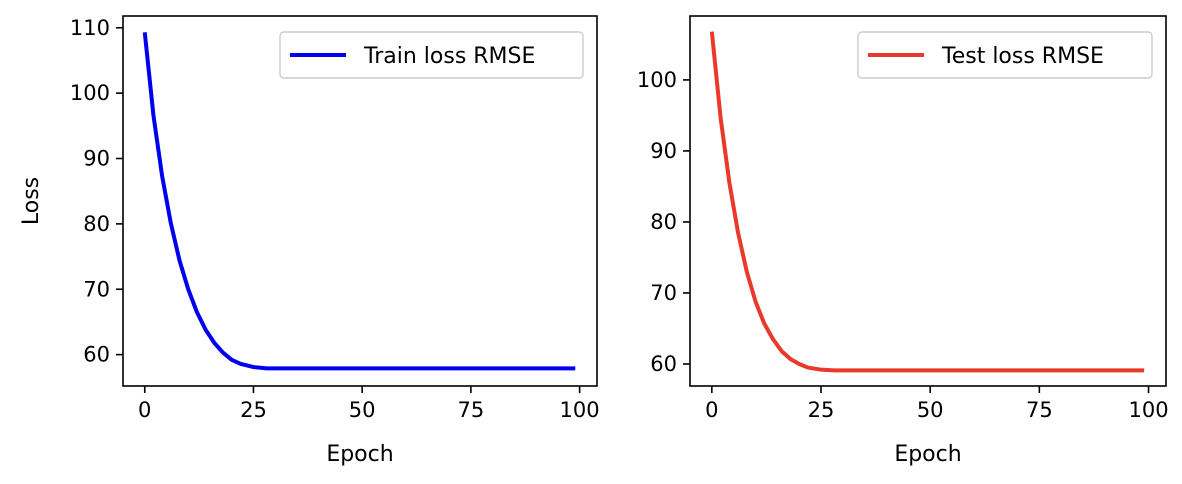 This screenshot has height=484, width=1182. I want to click on legend-label: Test loss RMSE, so click(1022, 56).